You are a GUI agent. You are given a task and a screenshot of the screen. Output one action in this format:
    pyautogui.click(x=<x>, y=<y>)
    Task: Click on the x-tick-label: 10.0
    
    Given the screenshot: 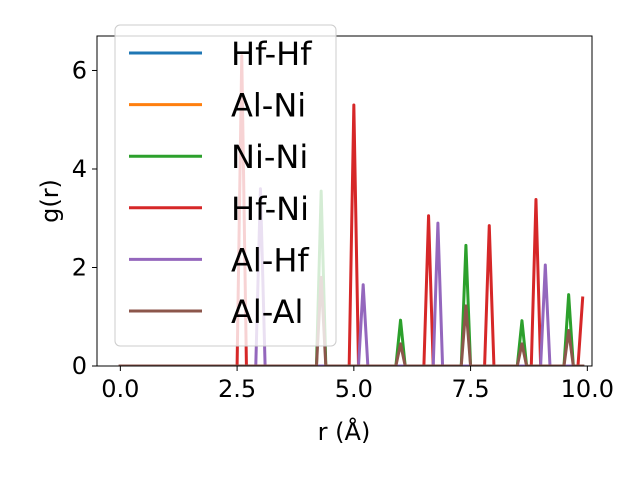 What is the action you would take?
    pyautogui.click(x=587, y=389)
    